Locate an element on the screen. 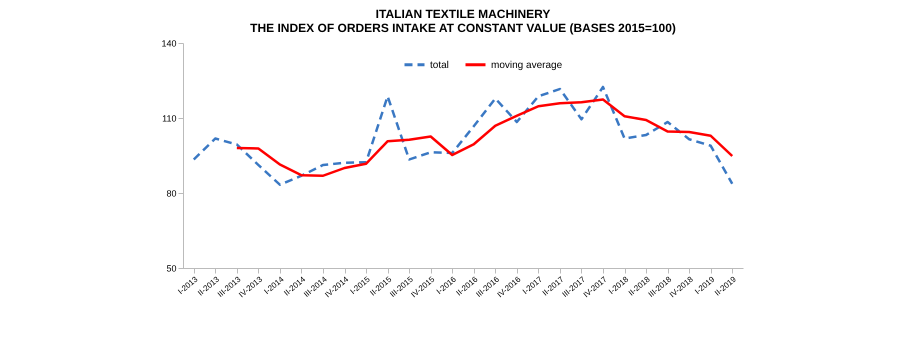 The height and width of the screenshot is (347, 899). chart-title: ITALIAN TEXTILE MACHINERY THE INDEX OF ORDERS INTAKE AT CONSTANT VALUE (BASES 2015=100) is located at coordinates (463, 21).